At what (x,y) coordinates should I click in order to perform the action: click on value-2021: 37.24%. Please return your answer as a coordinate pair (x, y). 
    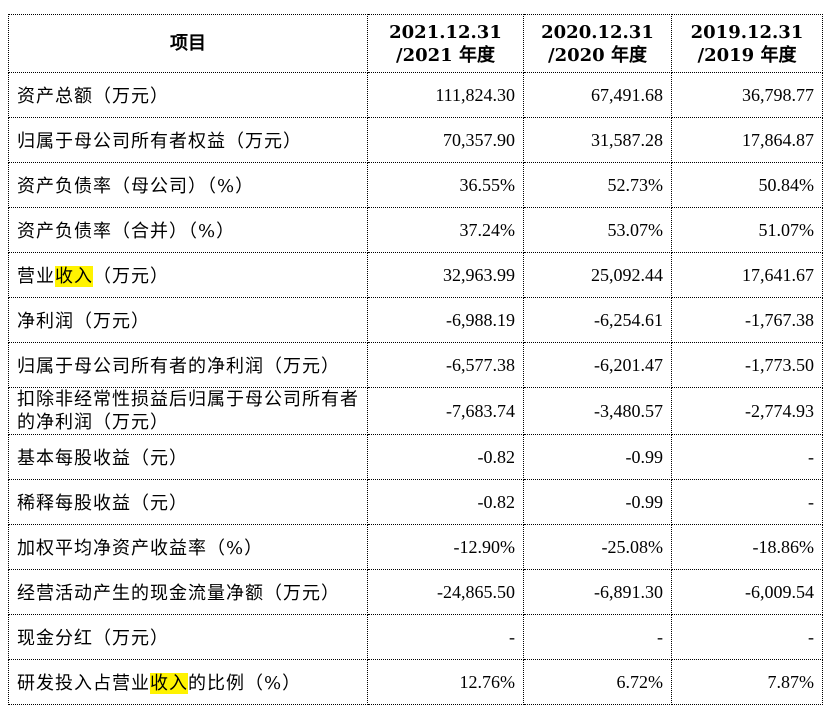
    Looking at the image, I should click on (445, 230).